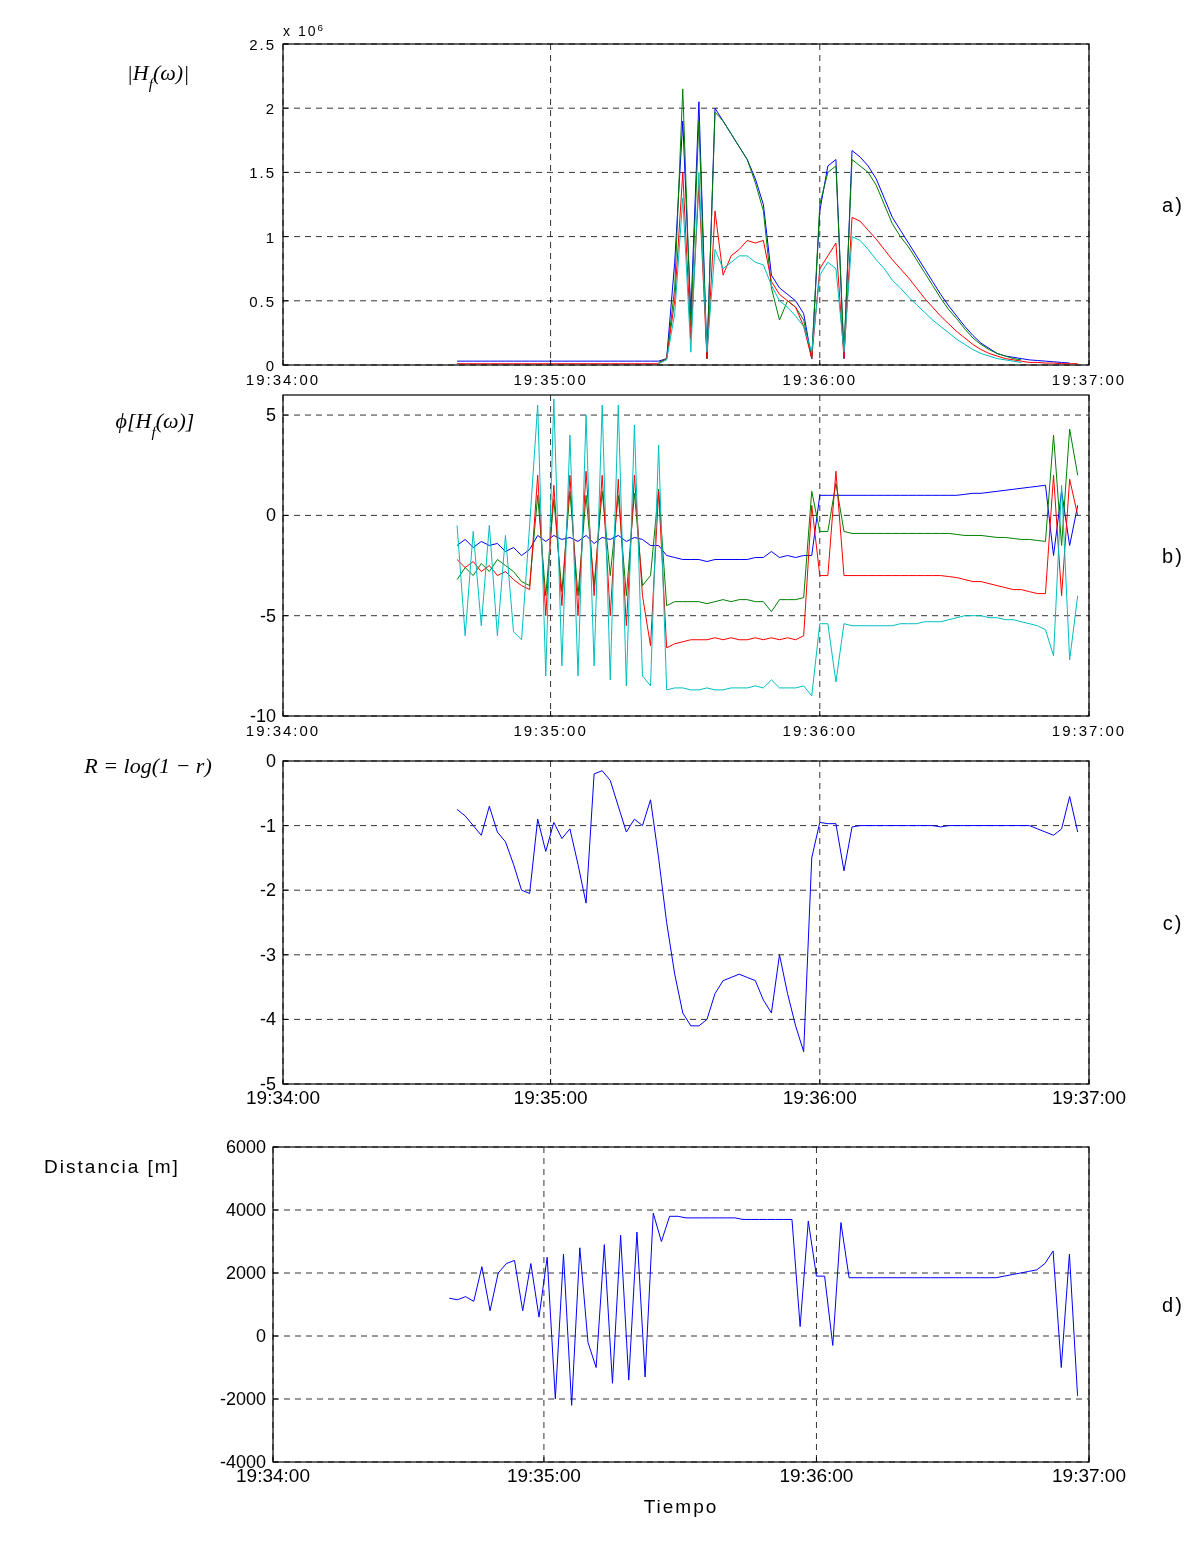  What do you see at coordinates (112, 1166) in the screenshot?
I see `y-axis-title: Distancia [m]` at bounding box center [112, 1166].